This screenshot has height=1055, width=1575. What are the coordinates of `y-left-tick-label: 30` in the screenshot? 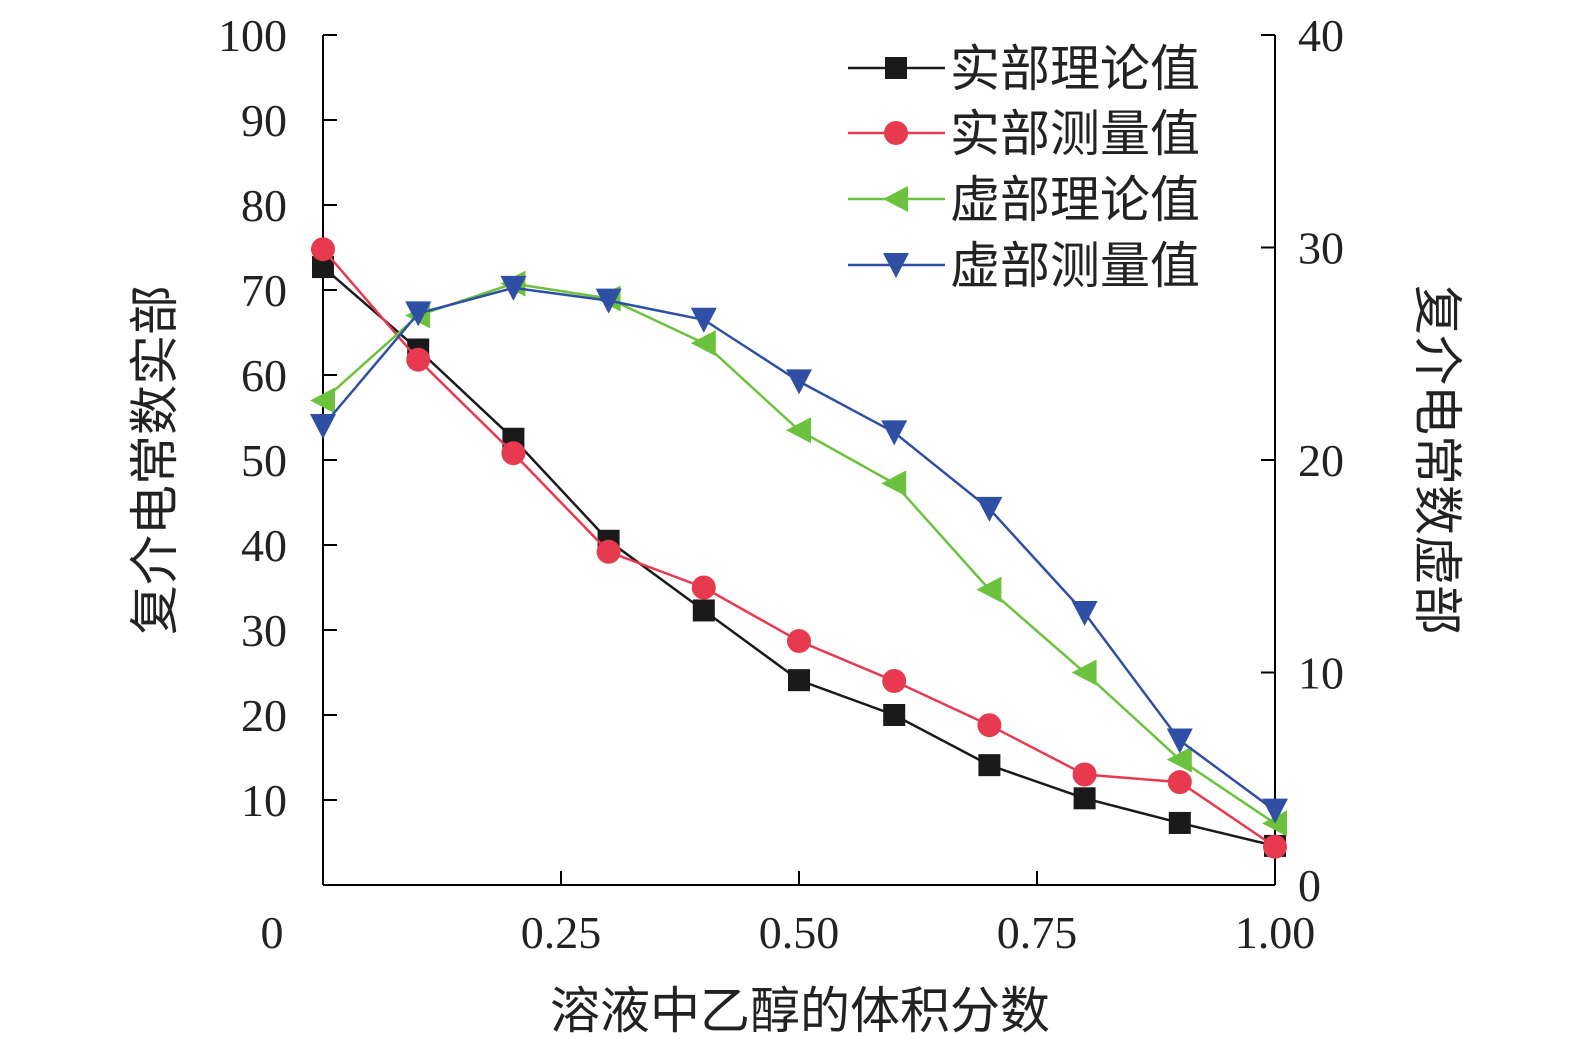 It's located at (264, 630).